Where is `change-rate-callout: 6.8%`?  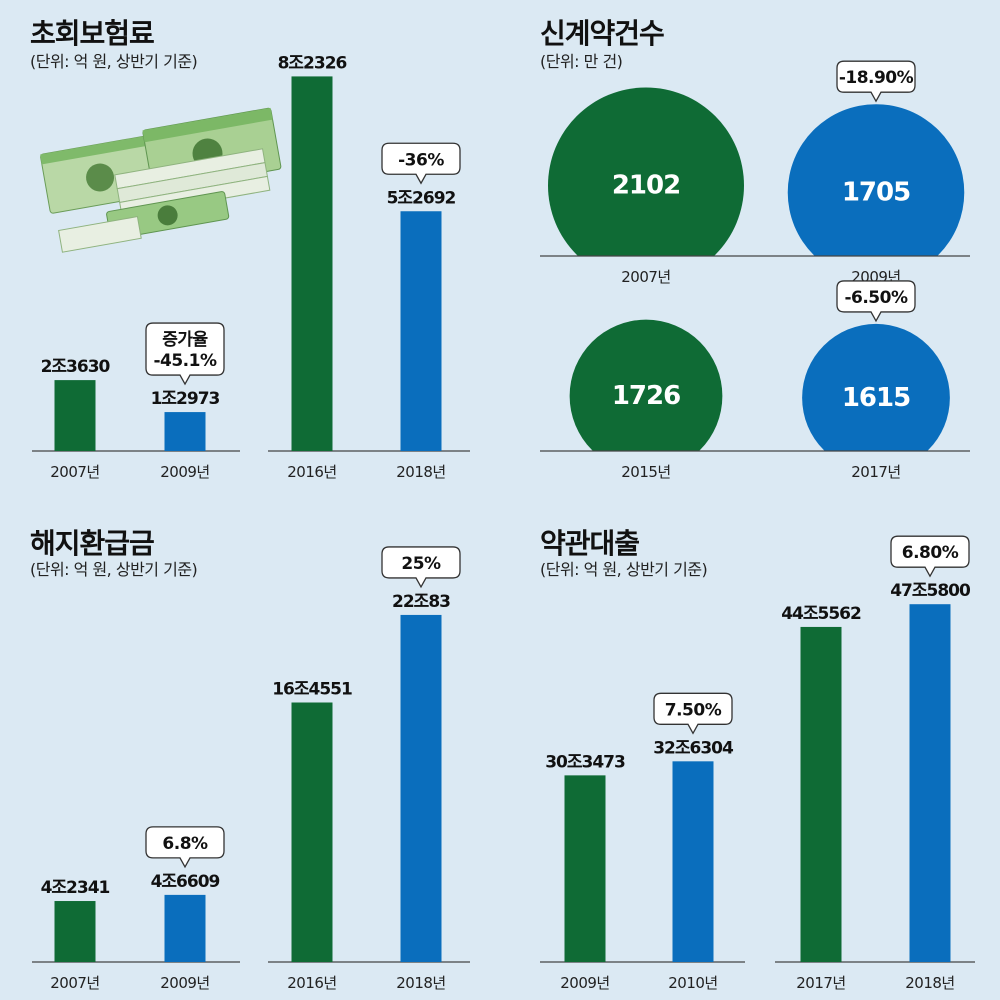
change-rate-callout: 6.8% is located at coordinates (185, 847).